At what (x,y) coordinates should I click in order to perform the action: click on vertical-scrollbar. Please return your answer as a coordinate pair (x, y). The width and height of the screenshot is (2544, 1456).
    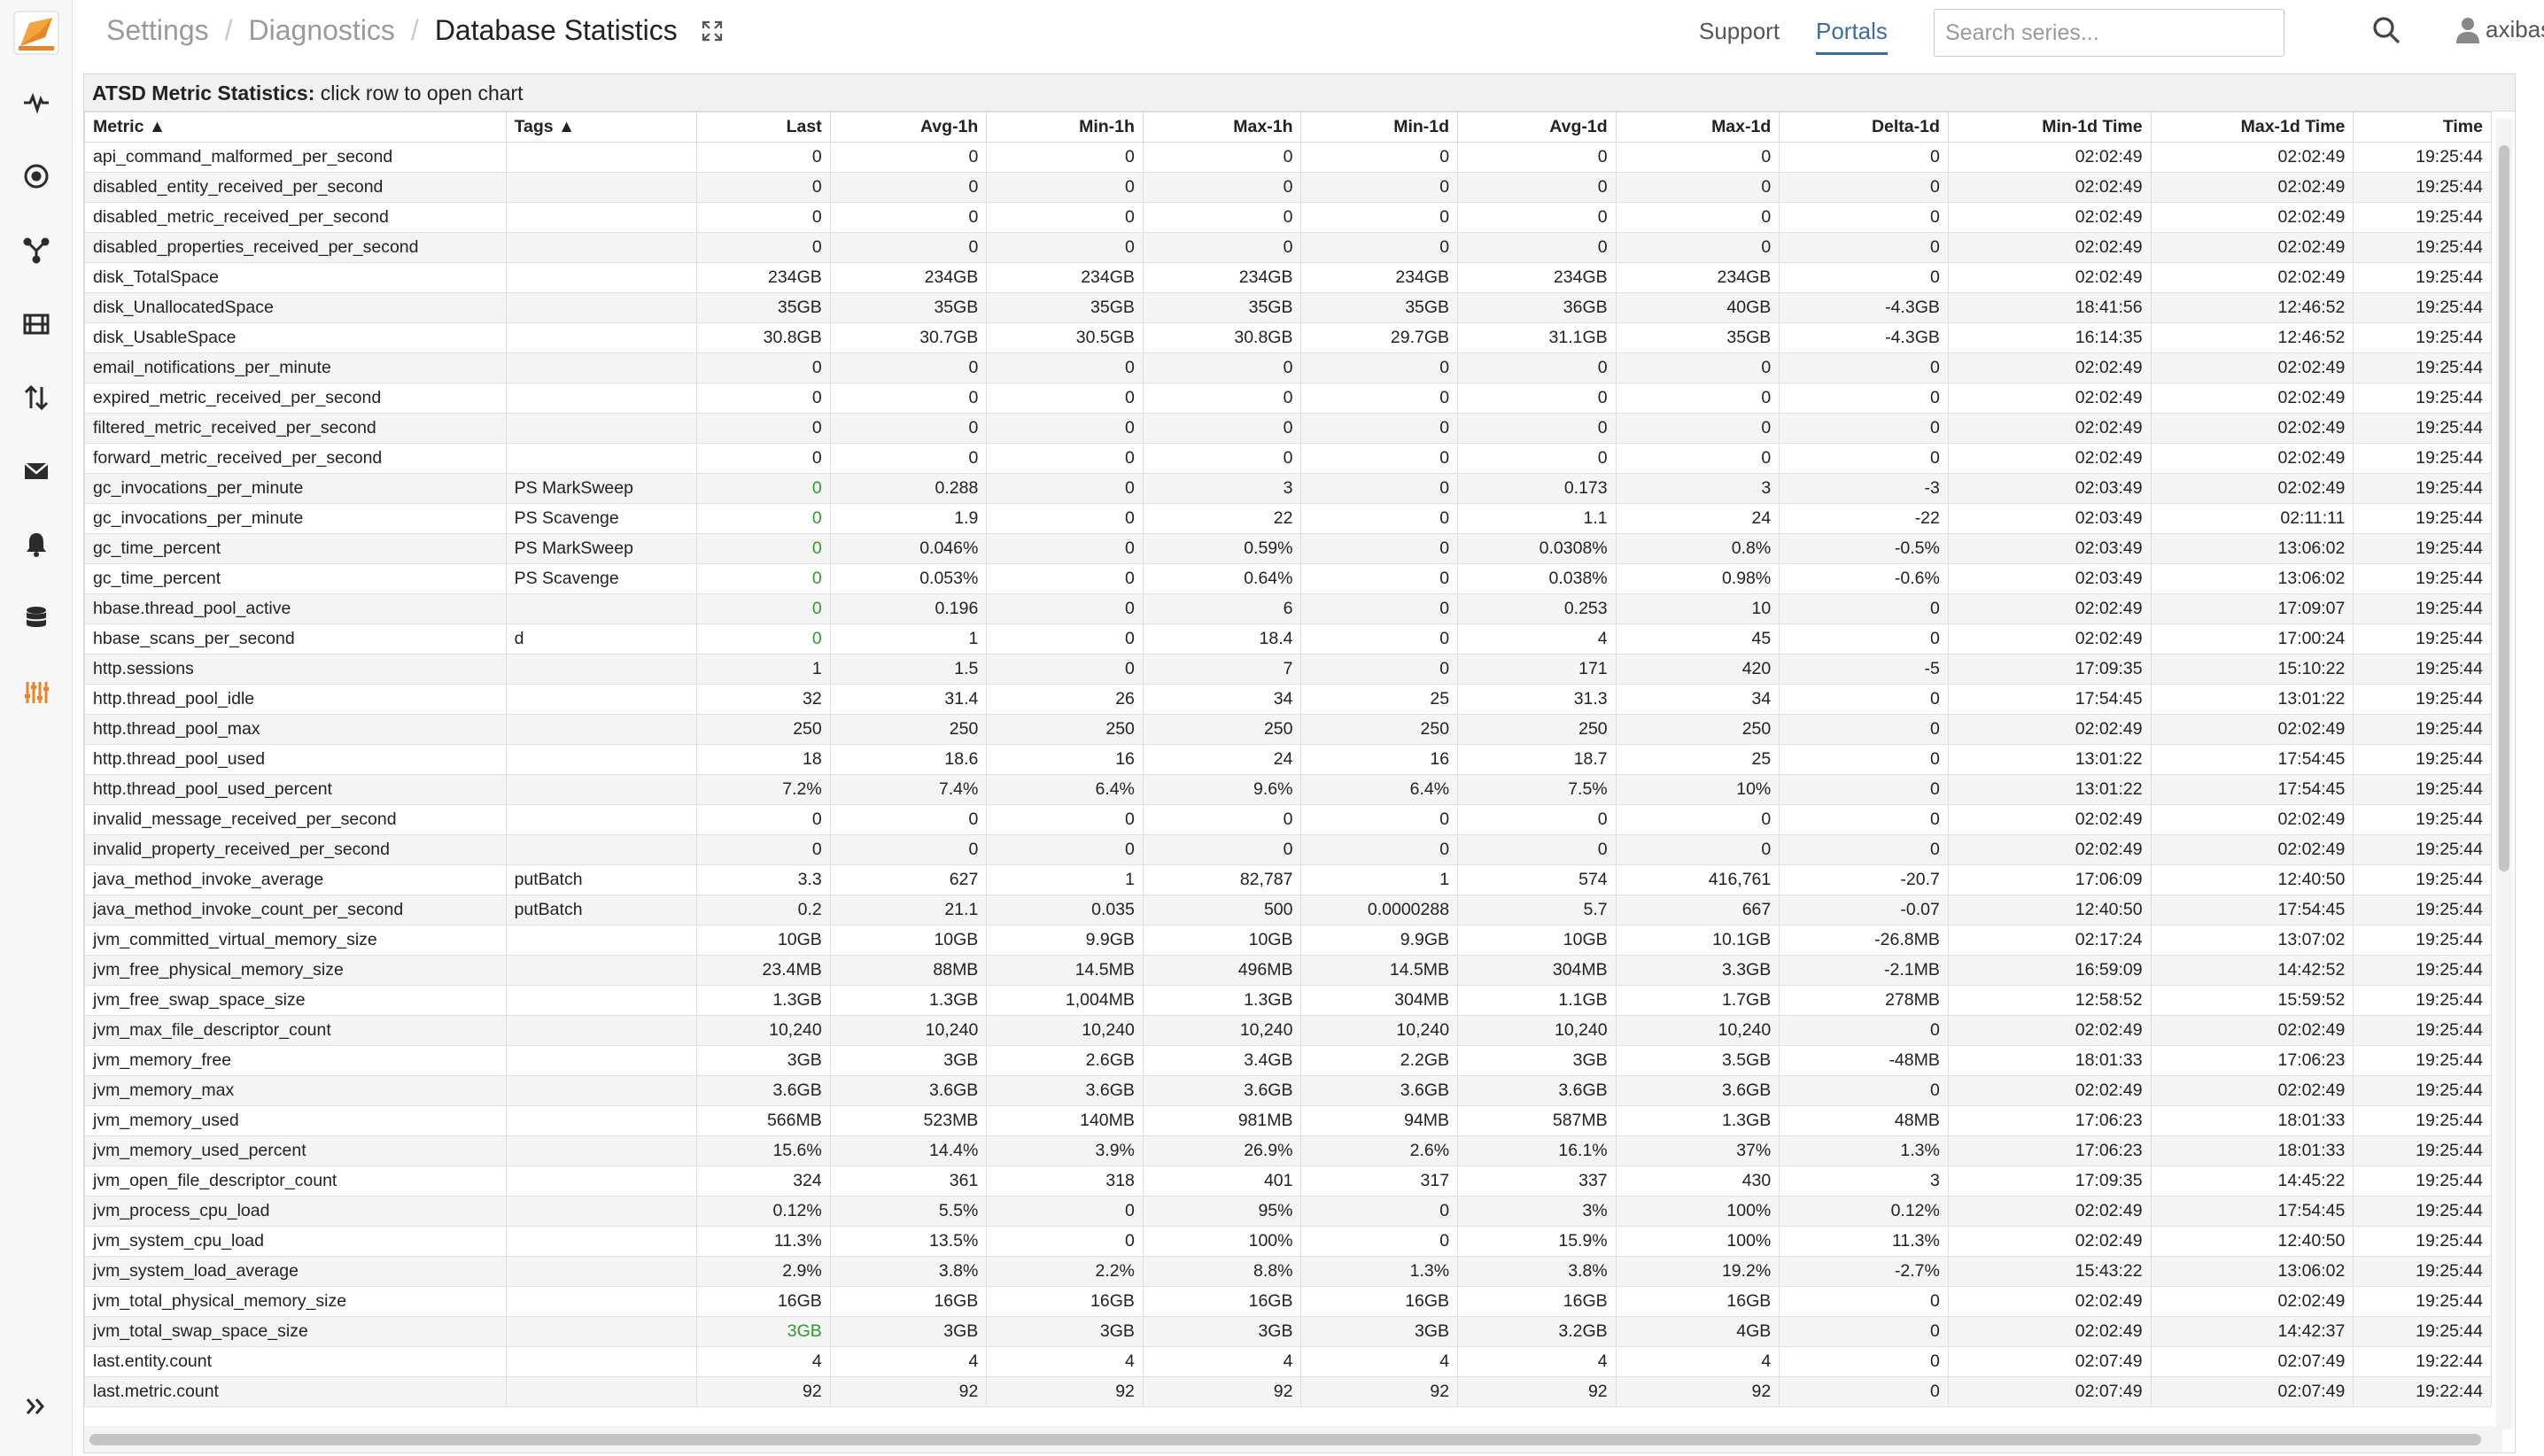
    Looking at the image, I should click on (2504, 774).